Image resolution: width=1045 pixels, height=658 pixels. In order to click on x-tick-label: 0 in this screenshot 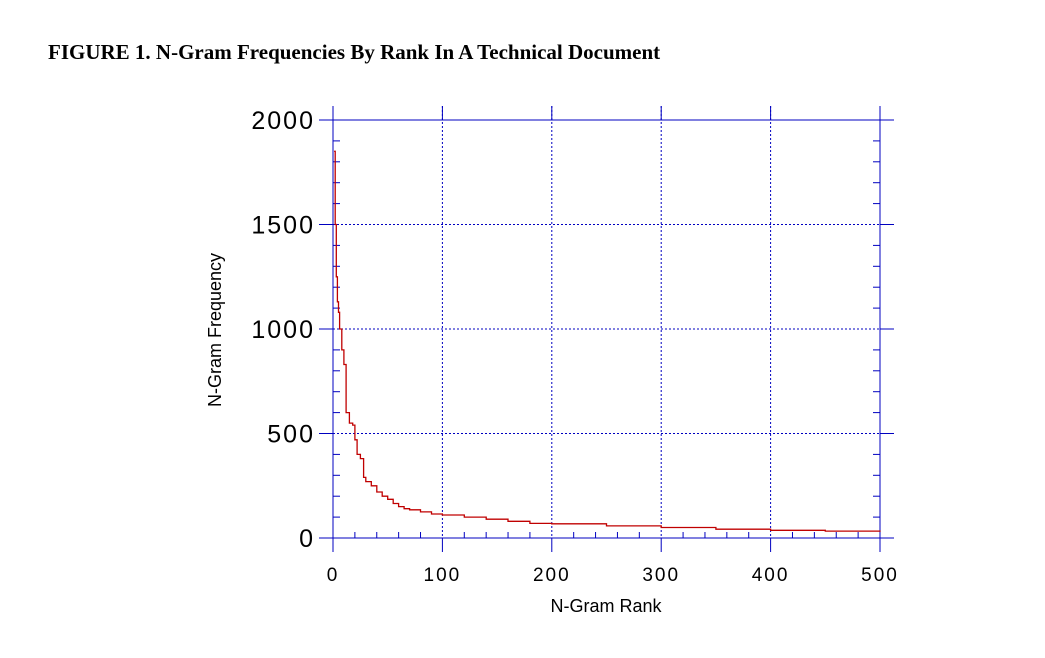, I will do `click(333, 575)`.